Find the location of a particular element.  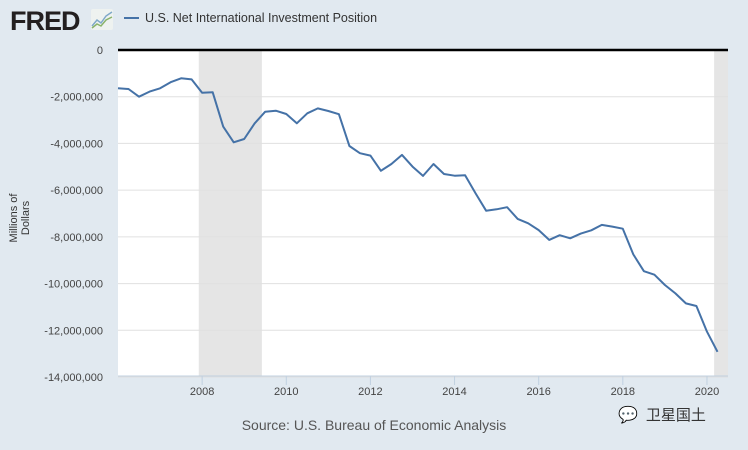

x-tick-label: 2020 is located at coordinates (707, 392).